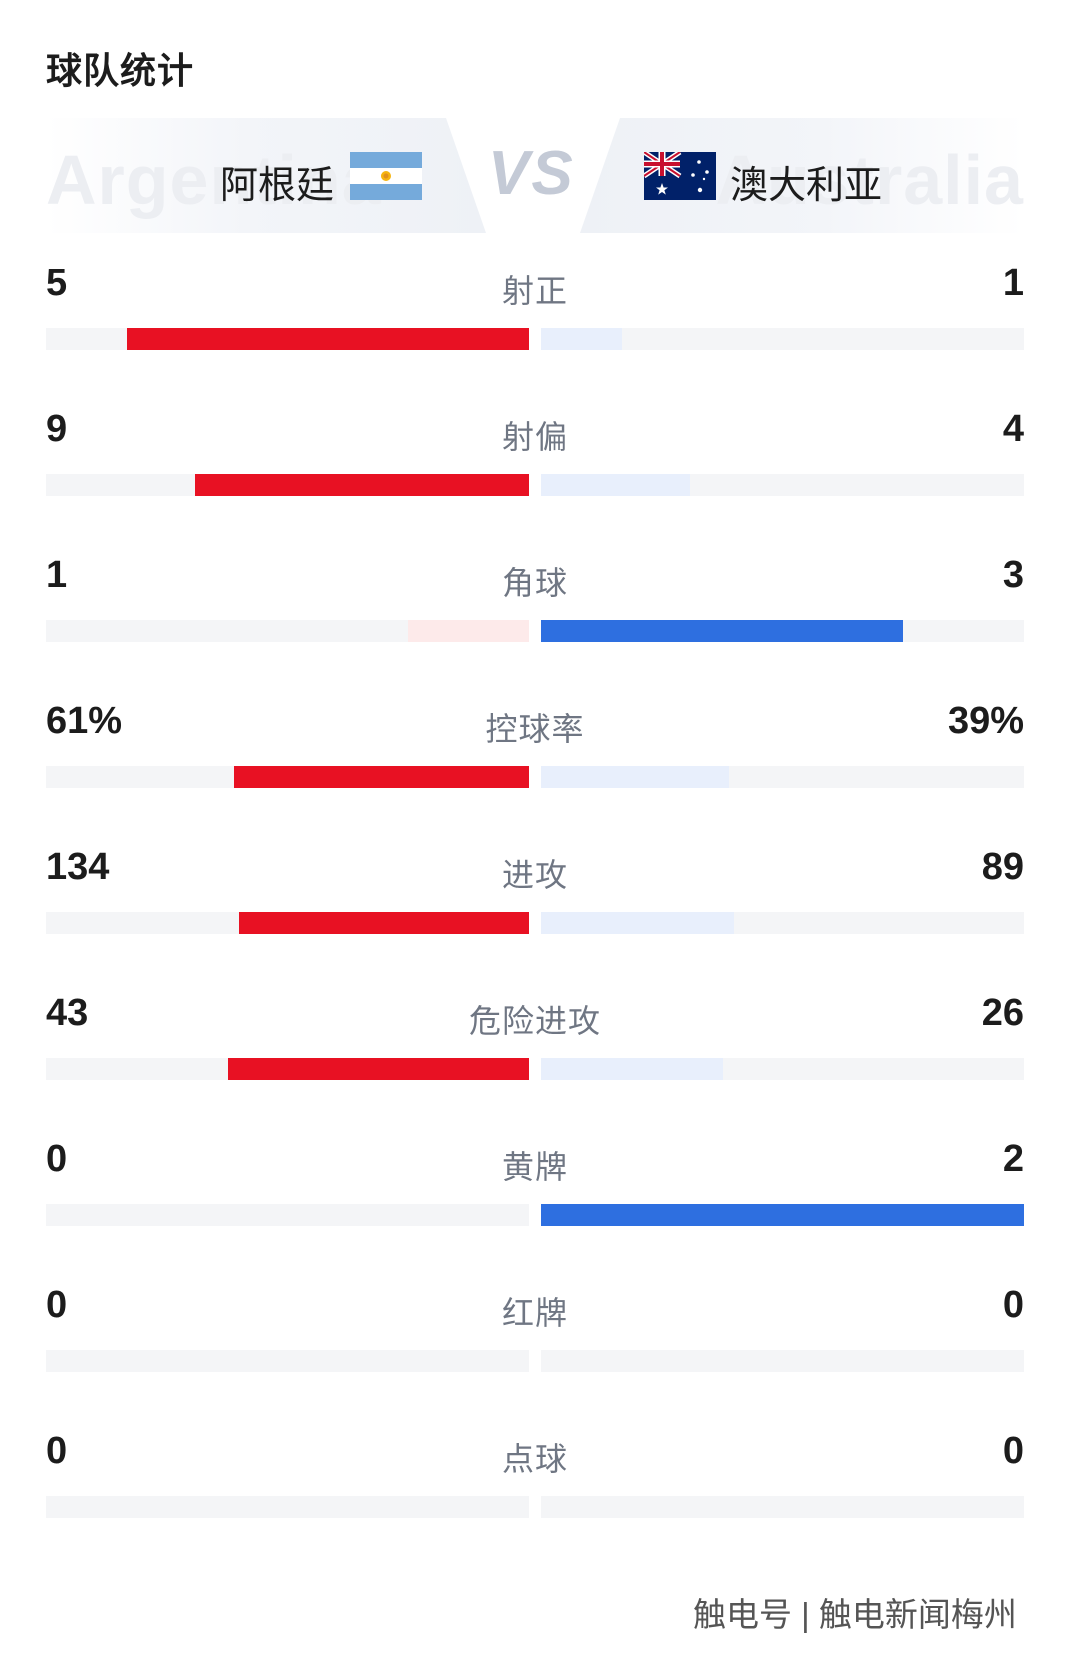  What do you see at coordinates (534, 1167) in the screenshot?
I see `stat-label: 黄牌` at bounding box center [534, 1167].